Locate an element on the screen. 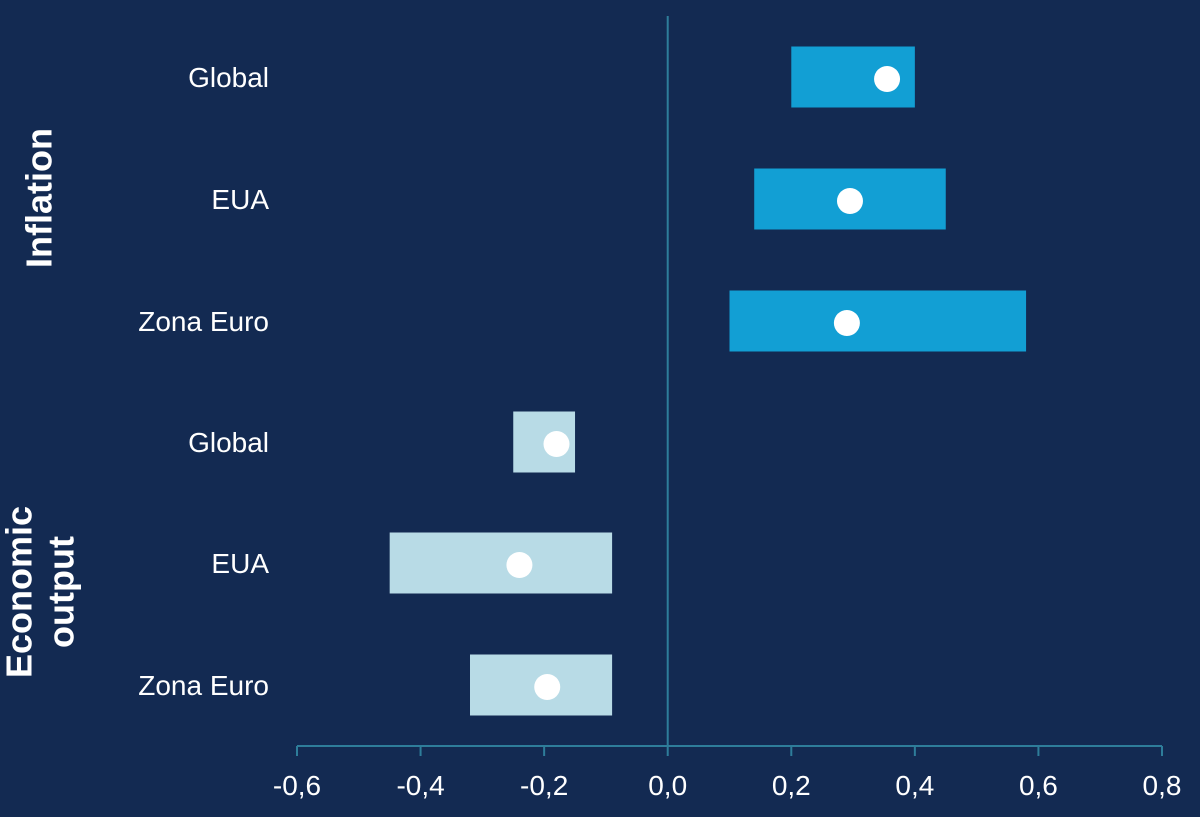 This screenshot has width=1200, height=817. x-tick-label: -0,2 is located at coordinates (544, 785).